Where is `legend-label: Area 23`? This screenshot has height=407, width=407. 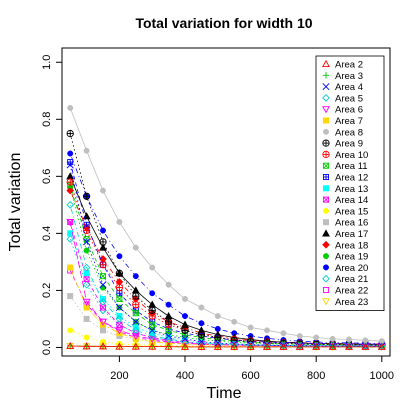 legend-label: Area 23 is located at coordinates (351, 302).